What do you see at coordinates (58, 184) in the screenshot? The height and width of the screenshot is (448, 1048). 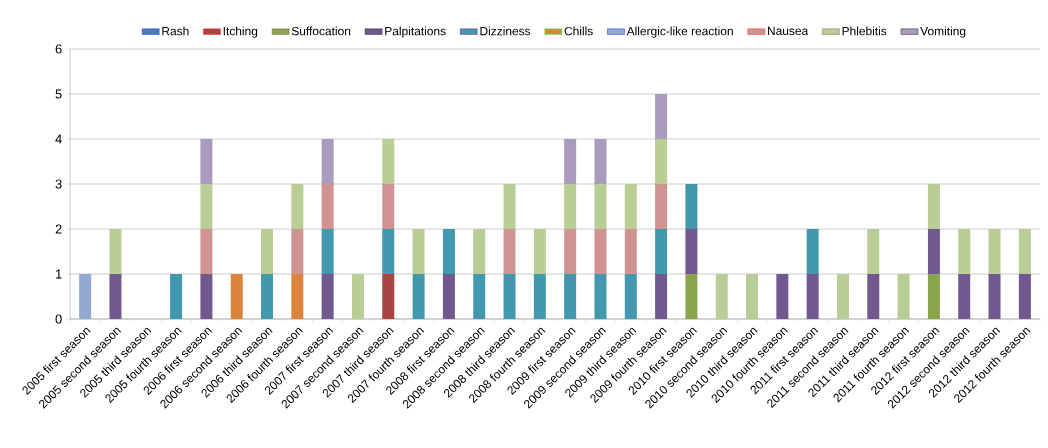 I see `y-tick-label: 3` at bounding box center [58, 184].